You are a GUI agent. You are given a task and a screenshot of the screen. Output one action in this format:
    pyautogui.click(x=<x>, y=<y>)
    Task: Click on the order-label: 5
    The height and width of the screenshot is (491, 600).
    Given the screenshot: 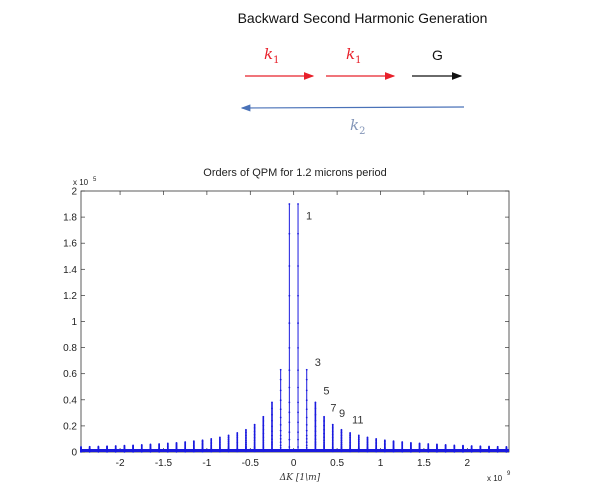 What is the action you would take?
    pyautogui.click(x=326, y=392)
    